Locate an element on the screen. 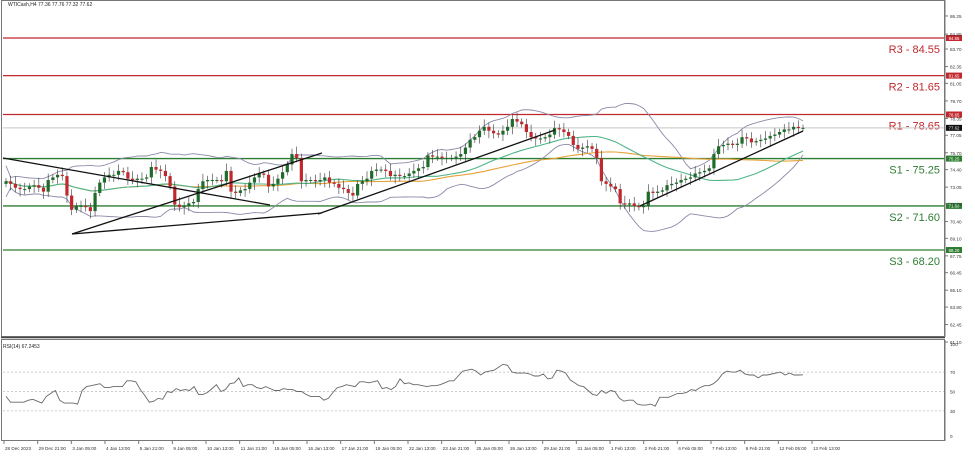  time-tick-label: 16 Jan 13:00 is located at coordinates (321, 448).